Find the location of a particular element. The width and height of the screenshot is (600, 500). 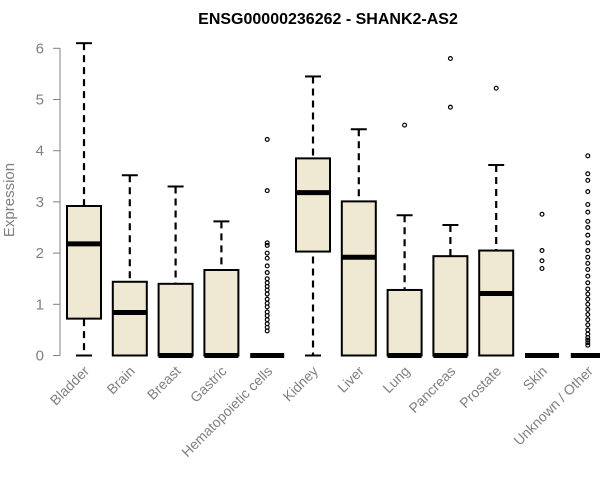

box-group-brain is located at coordinates (129, 265).